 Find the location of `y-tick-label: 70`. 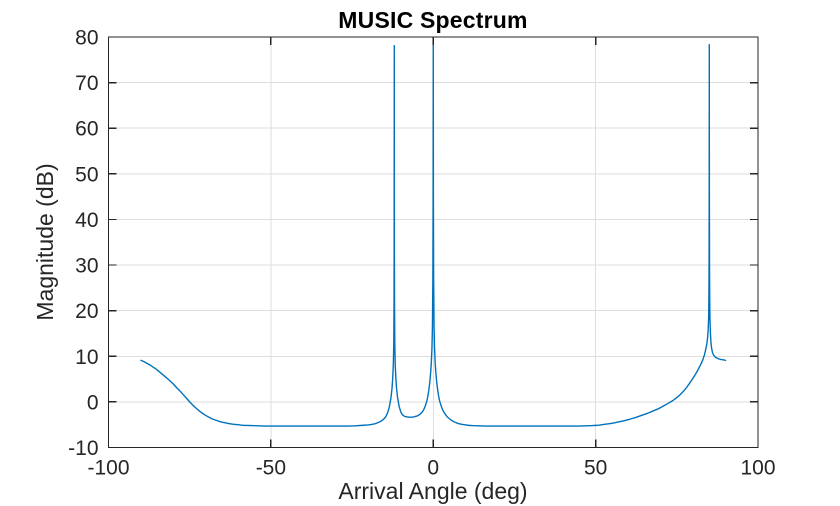

y-tick-label: 70 is located at coordinates (86, 83).